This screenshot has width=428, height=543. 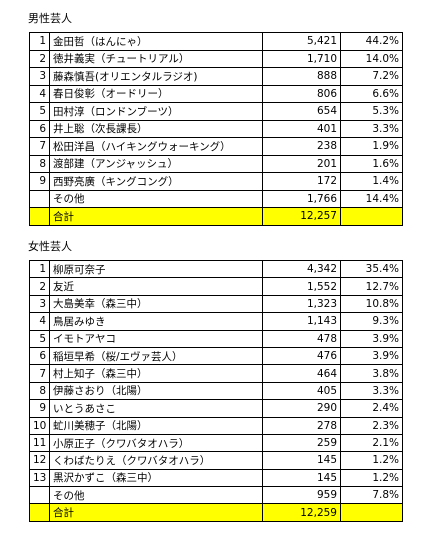 I want to click on table-row: 3 藤森慎吾(オリエンタルラジオ) 888 7.2%, so click(x=216, y=76).